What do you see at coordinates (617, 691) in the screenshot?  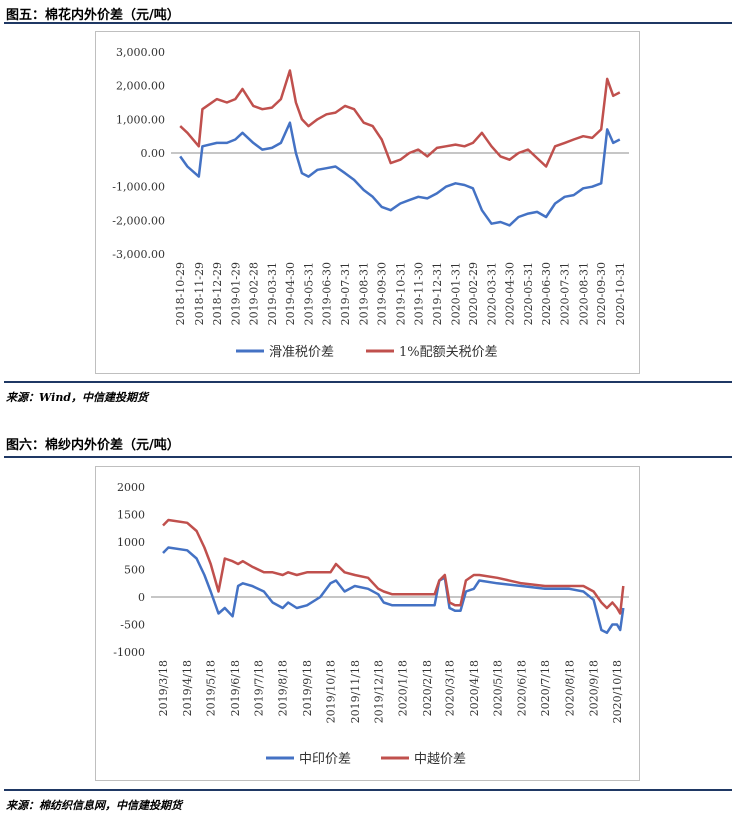 I see `x-tick-label: 2020/10/18` at bounding box center [617, 691].